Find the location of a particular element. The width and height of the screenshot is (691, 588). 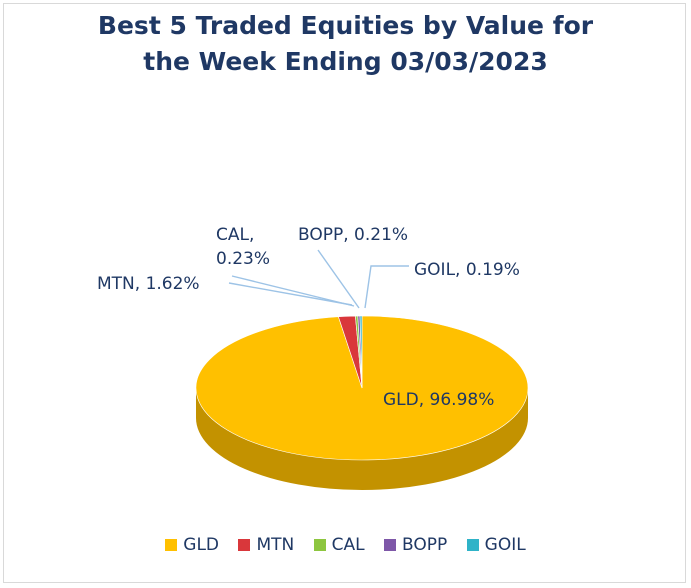

chart-legend: GLD MTN CAL BOPP GOIL is located at coordinates (345, 545).